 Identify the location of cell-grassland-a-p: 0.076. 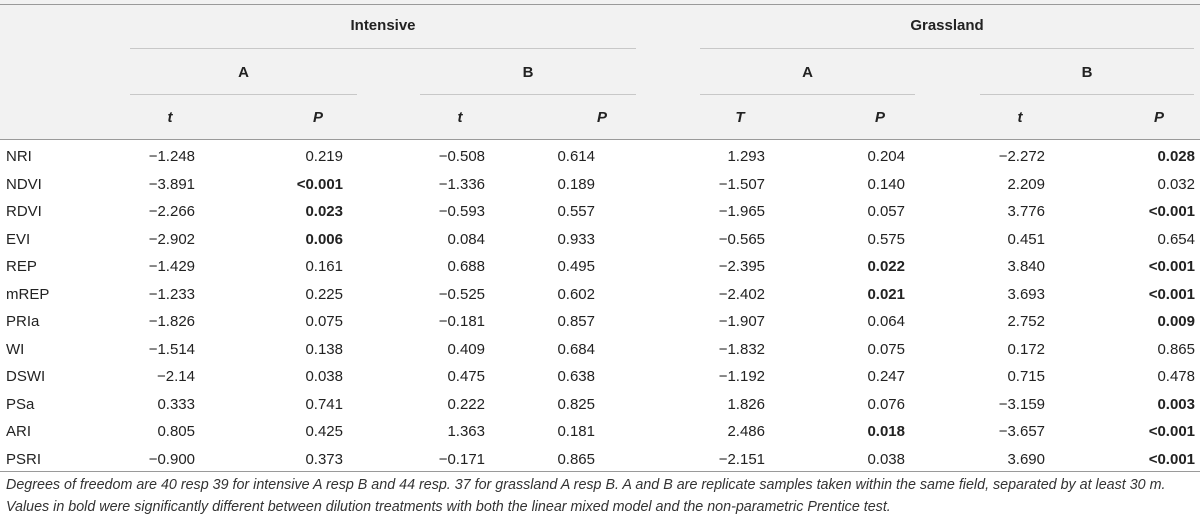
(886, 404).